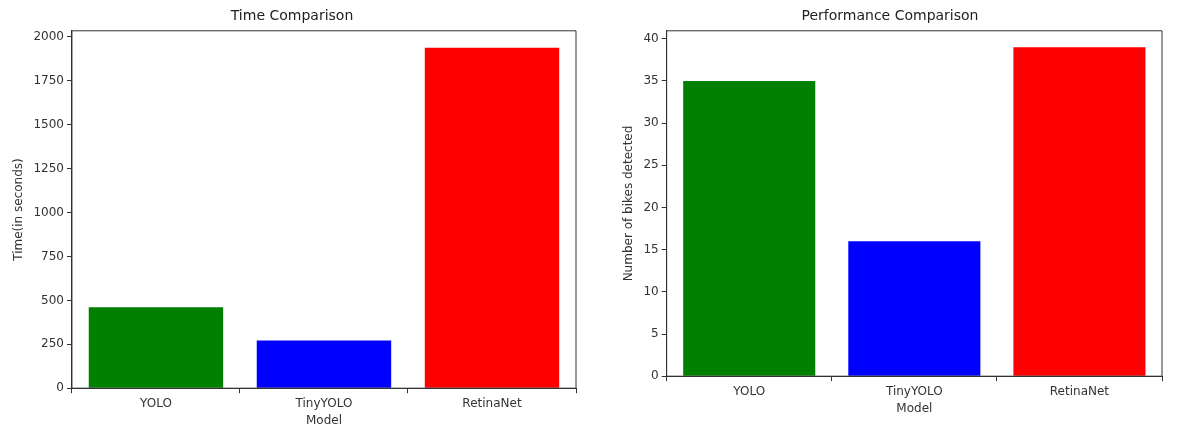 This screenshot has width=1180, height=444. Describe the element at coordinates (651, 80) in the screenshot. I see `y-tick-label: 35` at that location.